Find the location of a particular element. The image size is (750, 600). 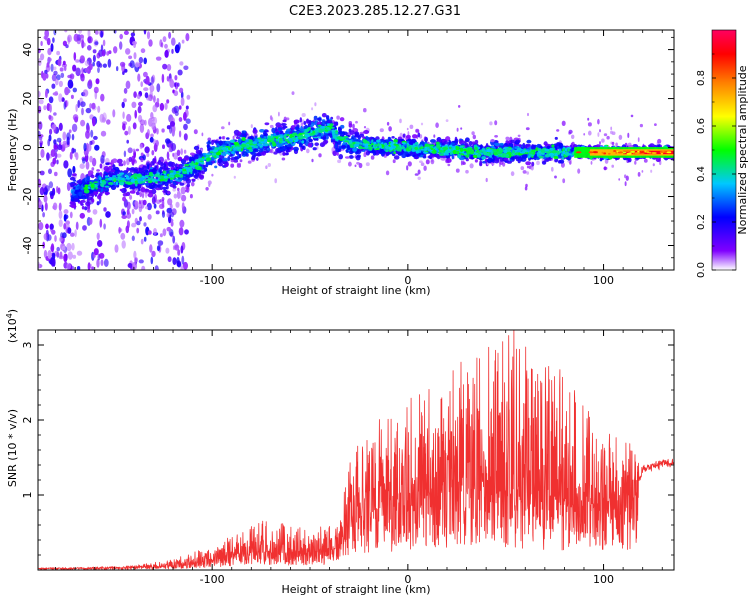

snr-y-exponent-power: 4 is located at coordinates (9, 315).